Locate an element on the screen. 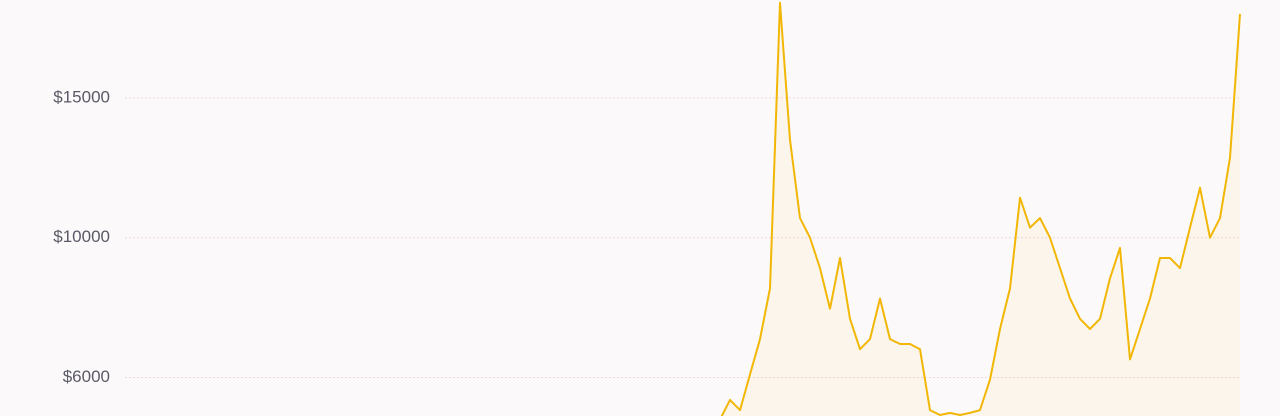 Image resolution: width=1280 pixels, height=416 pixels. y-tick-label: $6000 is located at coordinates (86, 376).